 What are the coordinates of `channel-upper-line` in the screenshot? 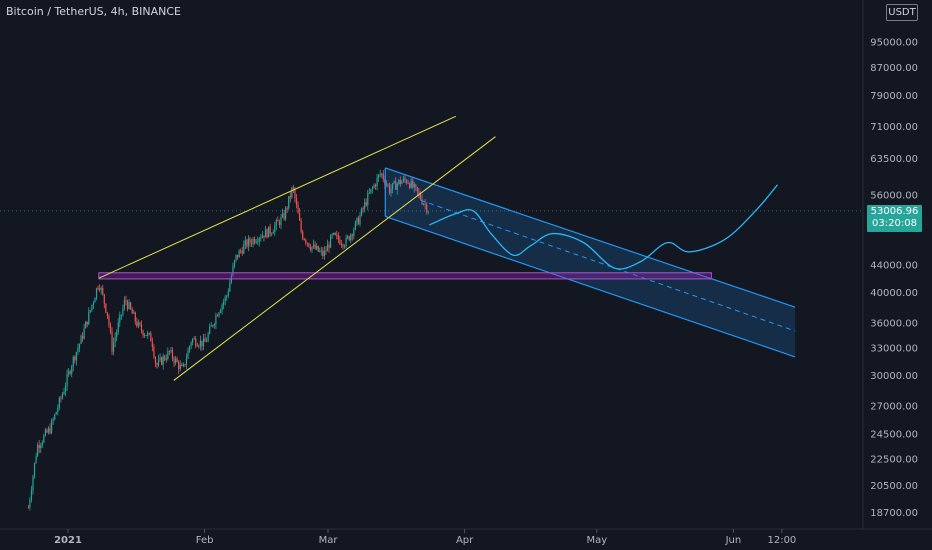 It's located at (590, 237).